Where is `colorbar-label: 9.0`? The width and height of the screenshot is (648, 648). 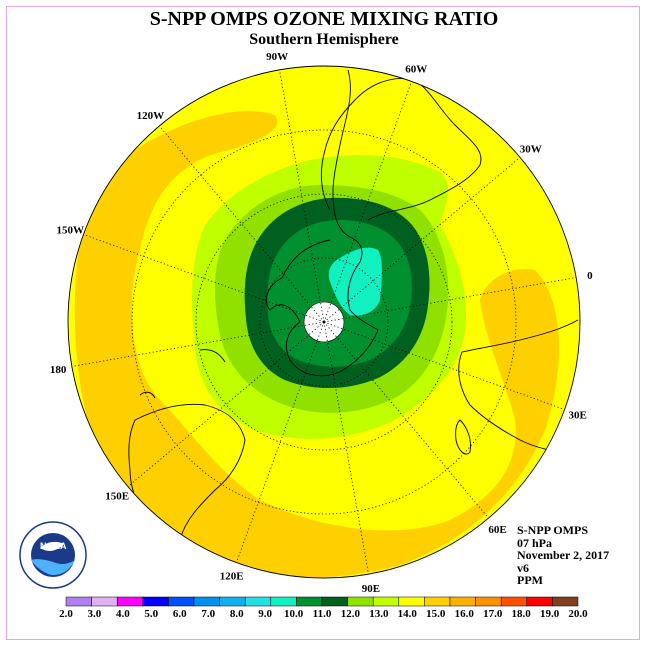 colorbar-label: 9.0 is located at coordinates (265, 614).